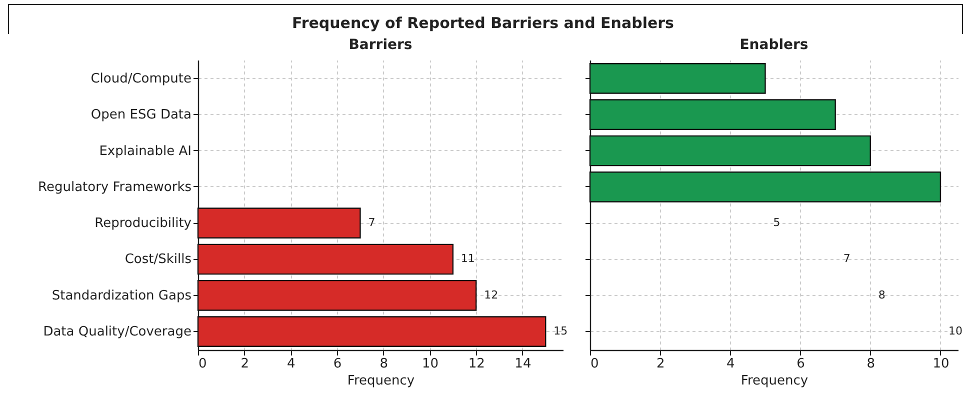 This screenshot has height=403, width=966. I want to click on y-tick-label: Open ESG Data, so click(141, 115).